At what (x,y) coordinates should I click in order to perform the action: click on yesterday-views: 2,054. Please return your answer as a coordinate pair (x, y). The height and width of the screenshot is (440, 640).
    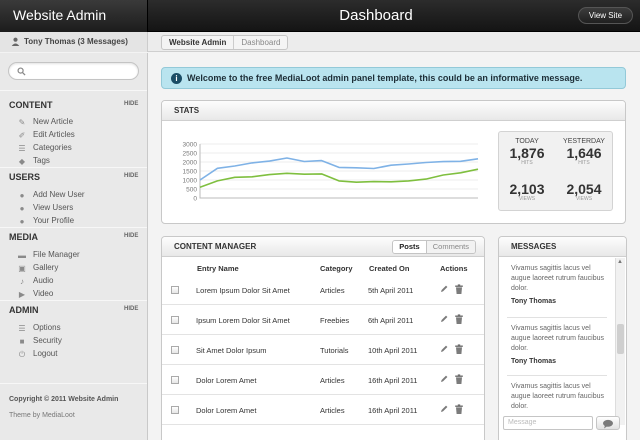
    Looking at the image, I should click on (584, 189).